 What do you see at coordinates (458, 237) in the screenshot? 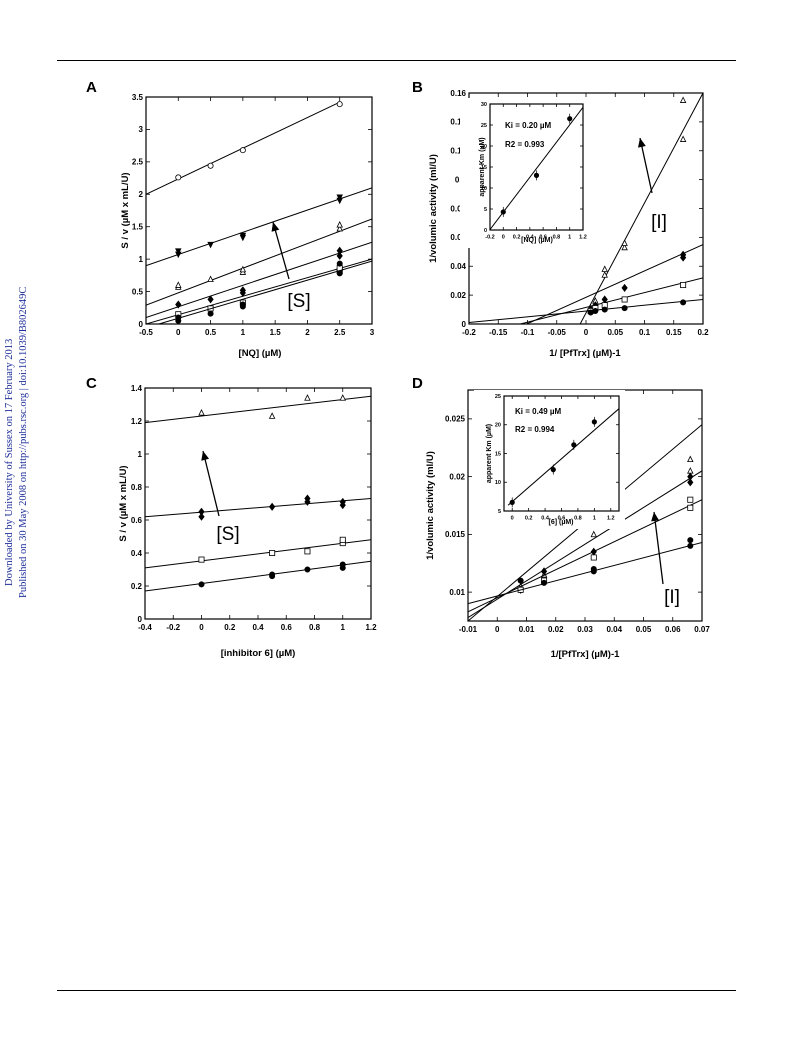
I see `y-tick-label: 0.06` at bounding box center [458, 237].